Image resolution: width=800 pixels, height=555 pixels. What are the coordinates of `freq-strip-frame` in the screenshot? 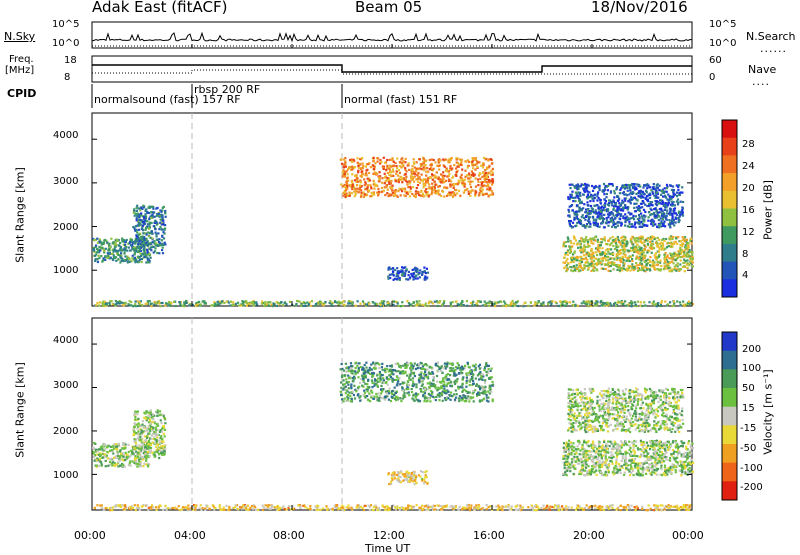 It's located at (392, 69).